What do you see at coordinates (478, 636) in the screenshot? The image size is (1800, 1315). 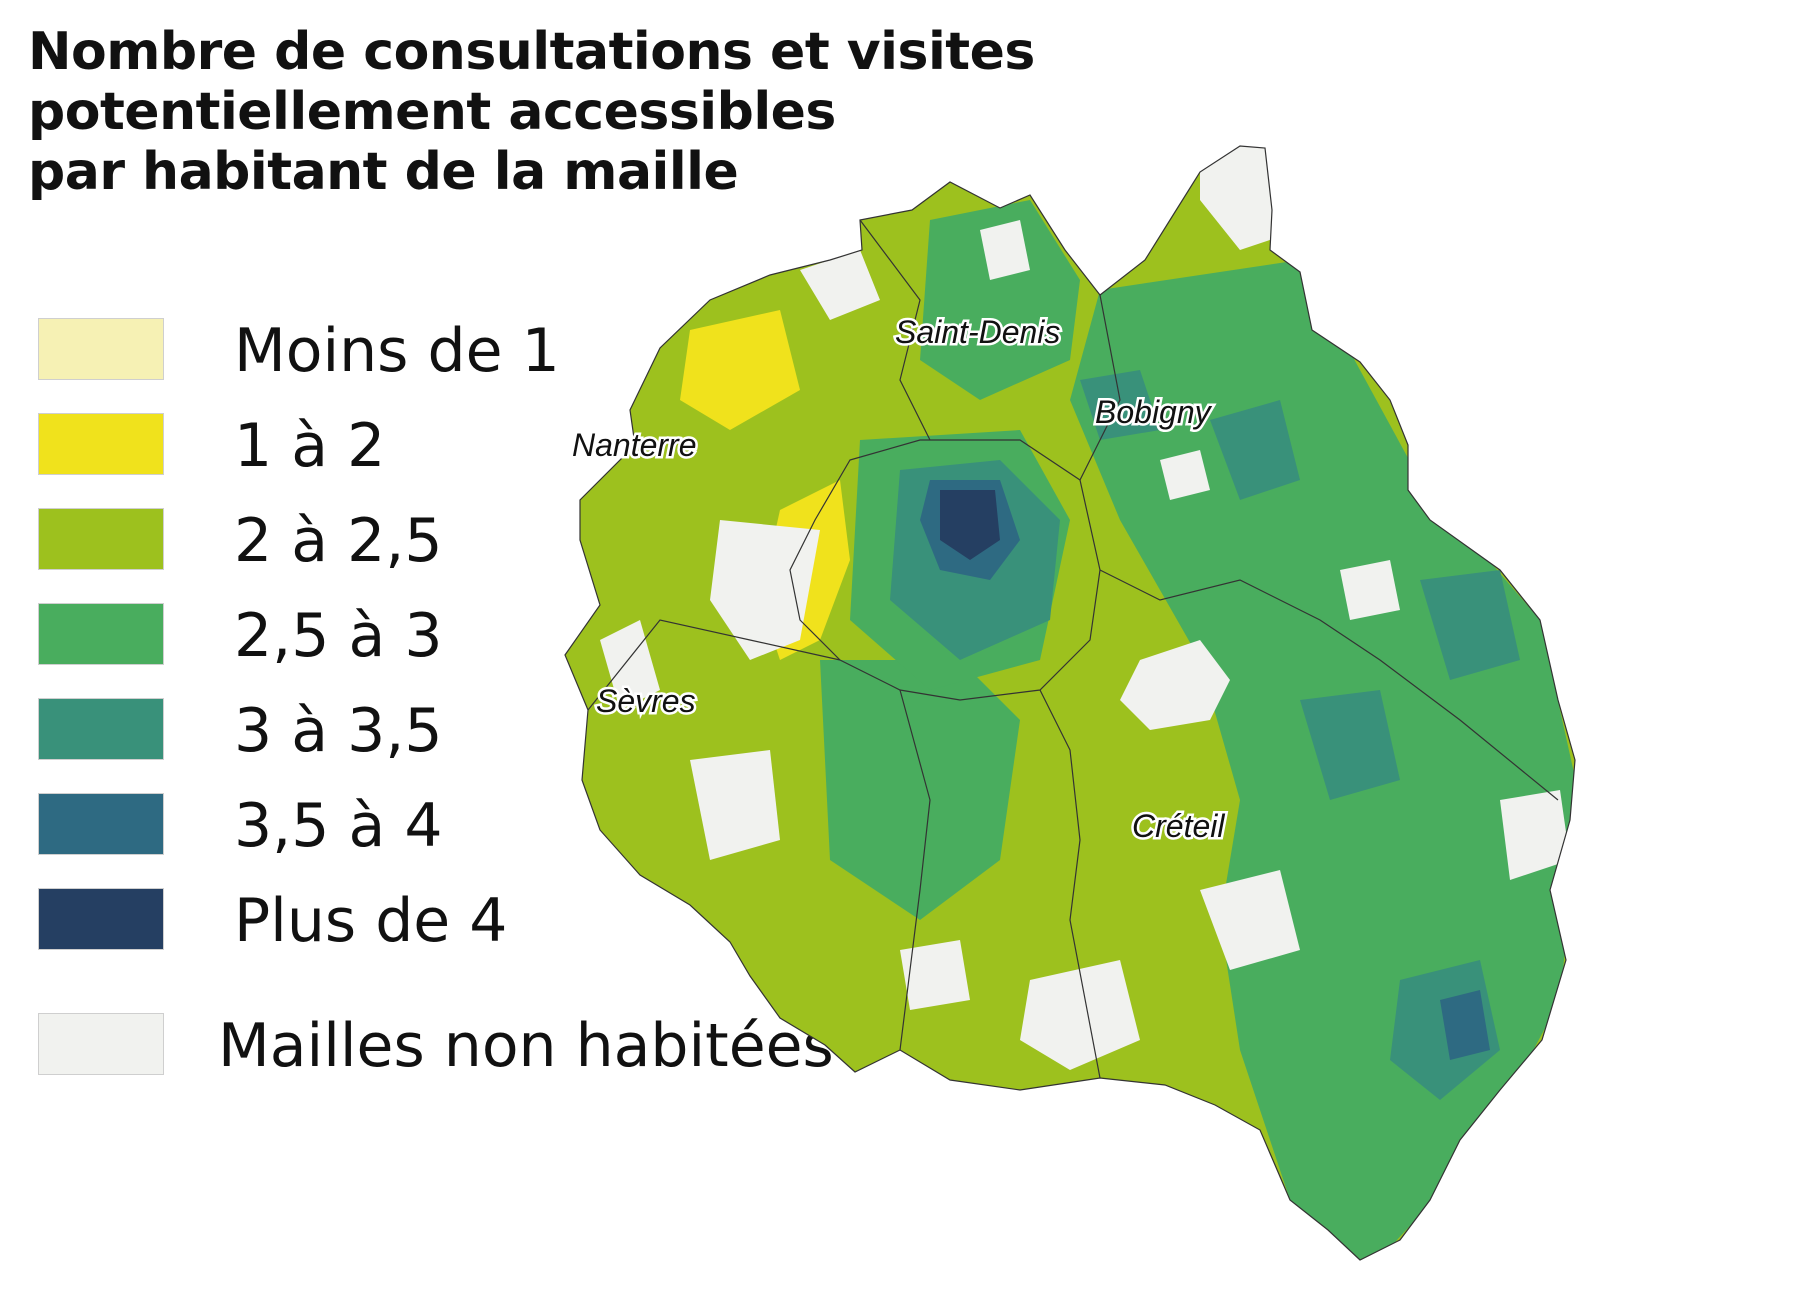 I see `legend-item-2-5-a-3: 2,5 à 3` at bounding box center [478, 636].